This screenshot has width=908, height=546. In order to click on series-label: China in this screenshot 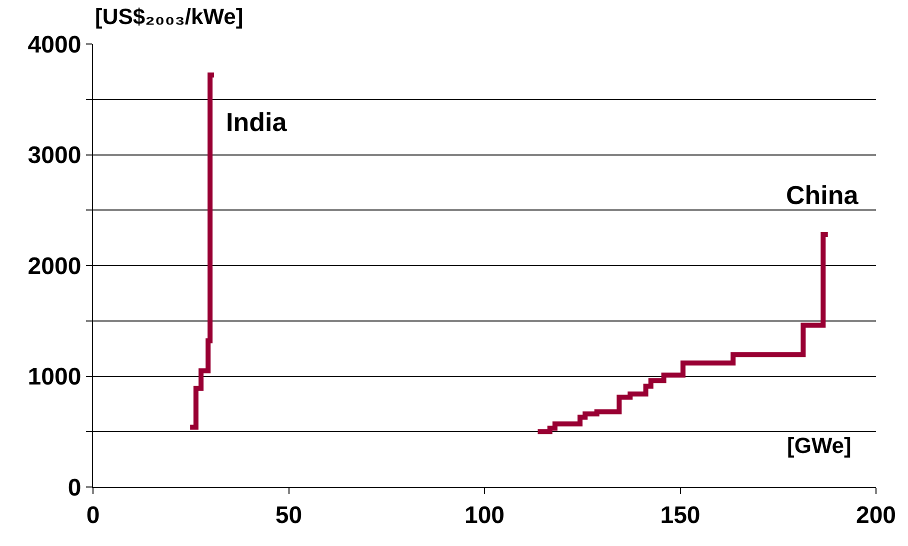, I will do `click(822, 195)`.